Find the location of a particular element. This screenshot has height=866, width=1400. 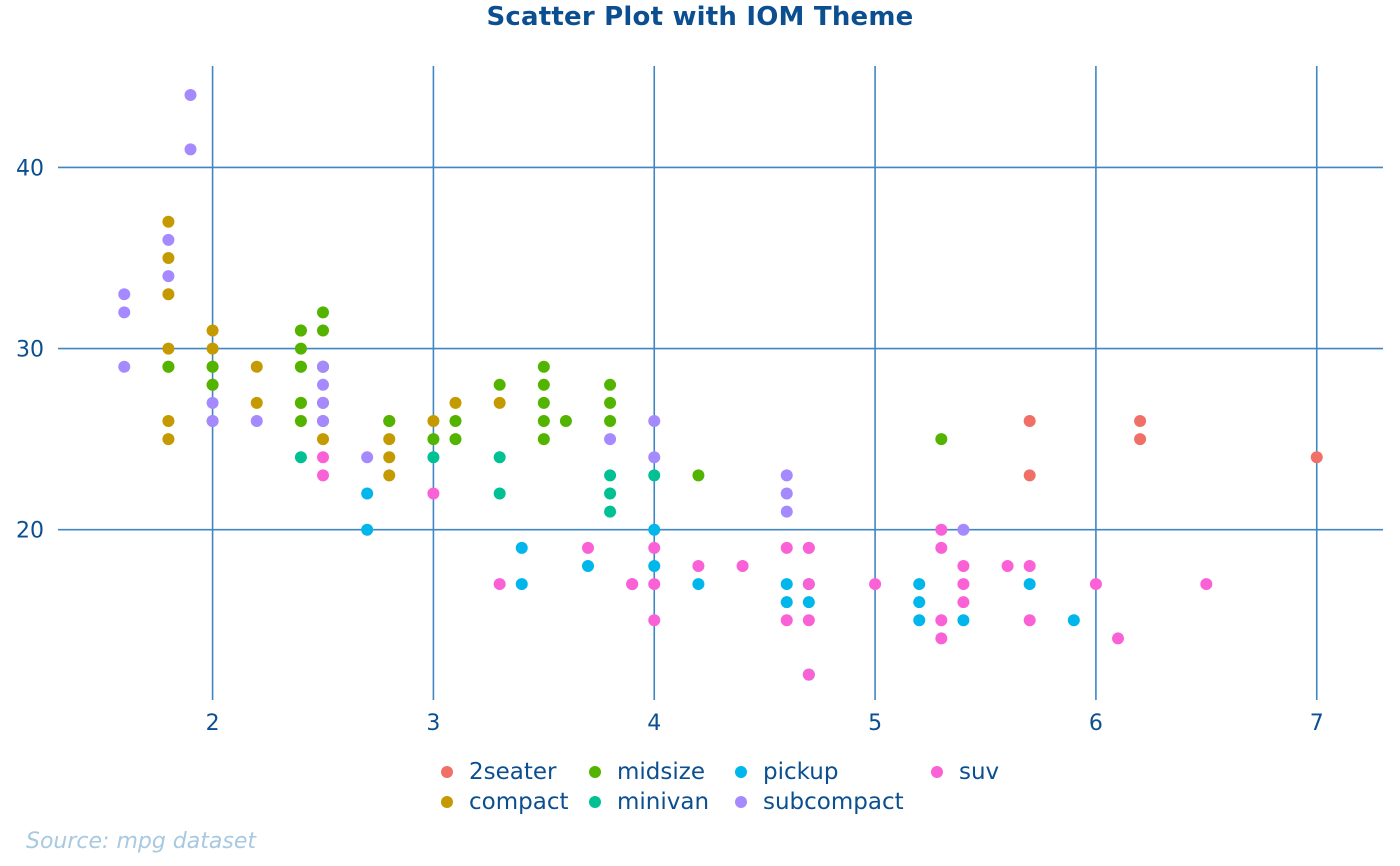

x-tick-label: 5 is located at coordinates (875, 723).